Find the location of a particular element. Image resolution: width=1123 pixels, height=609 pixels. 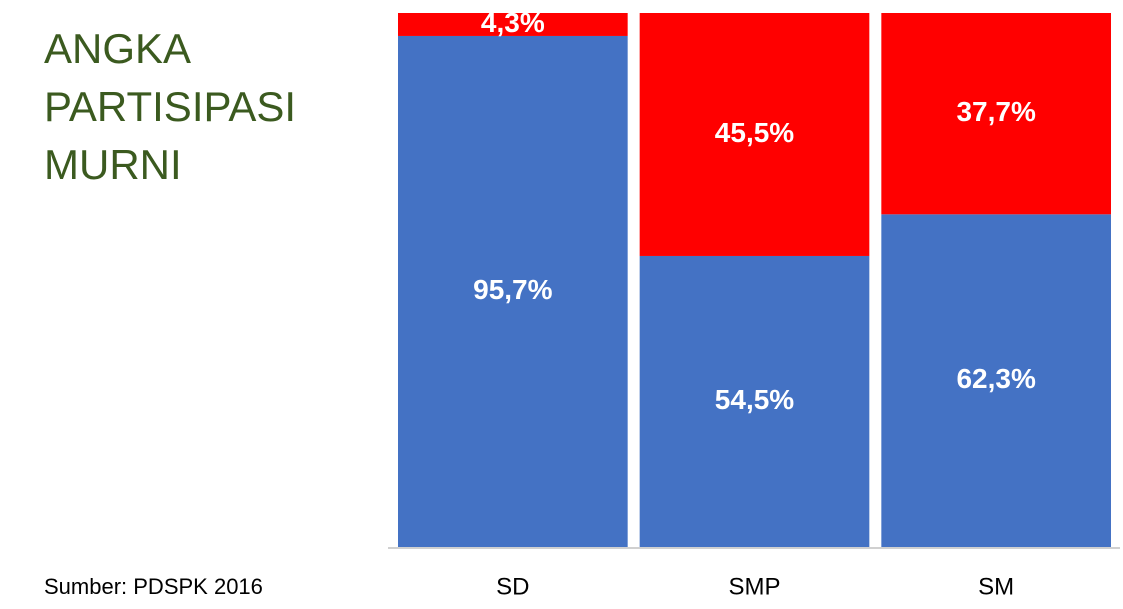

value-label: 4,3% is located at coordinates (513, 22).